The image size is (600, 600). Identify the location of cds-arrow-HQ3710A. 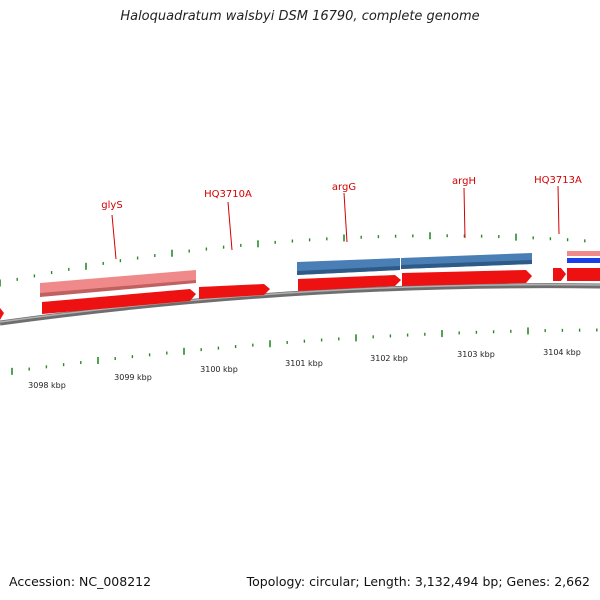
(234, 291).